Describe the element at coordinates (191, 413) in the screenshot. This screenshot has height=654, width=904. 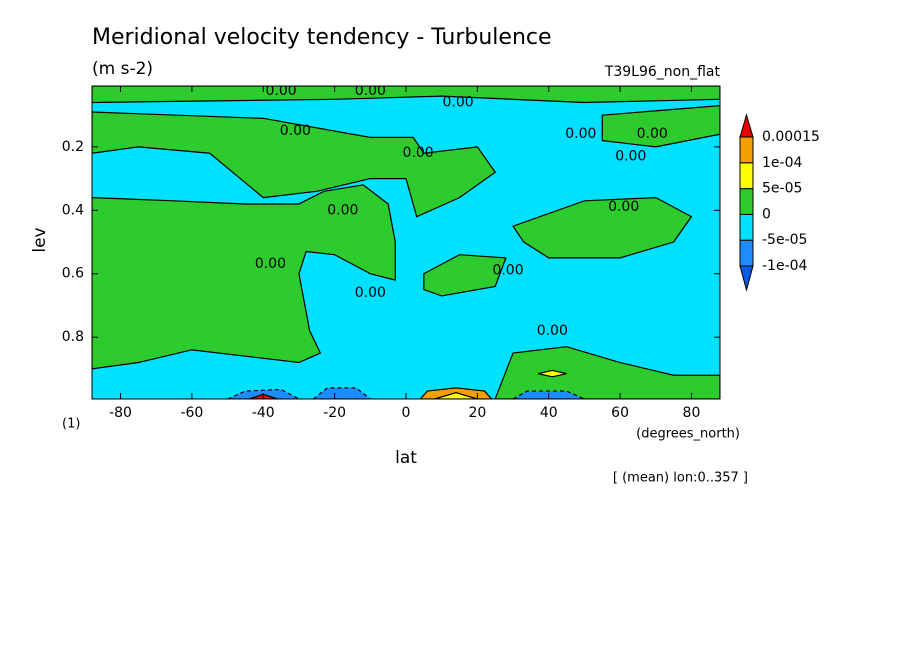
I see `x-tick-label: -60` at that location.